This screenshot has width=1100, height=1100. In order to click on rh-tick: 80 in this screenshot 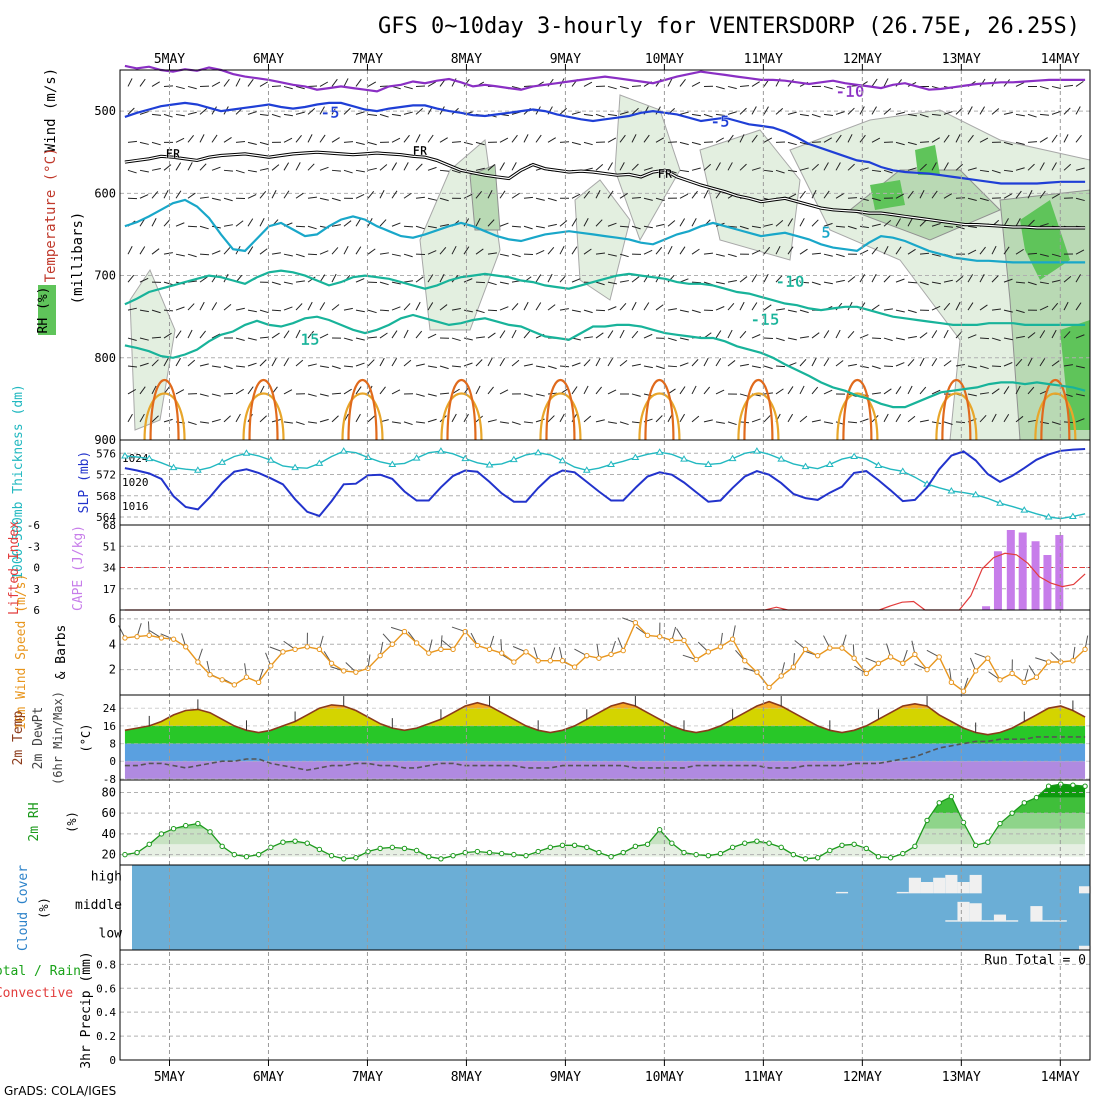, I will do `click(109, 792)`.